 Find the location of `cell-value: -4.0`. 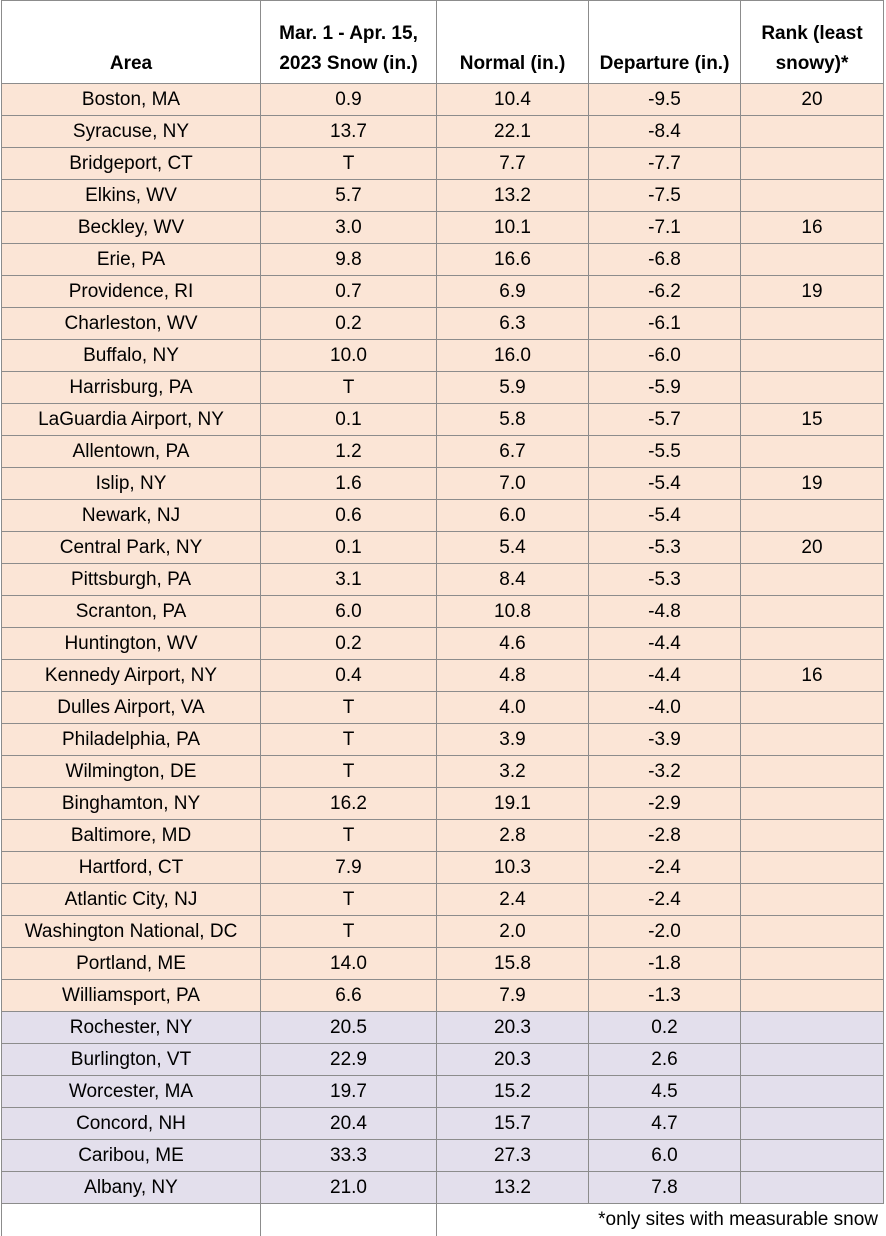

cell-value: -4.0 is located at coordinates (664, 707).